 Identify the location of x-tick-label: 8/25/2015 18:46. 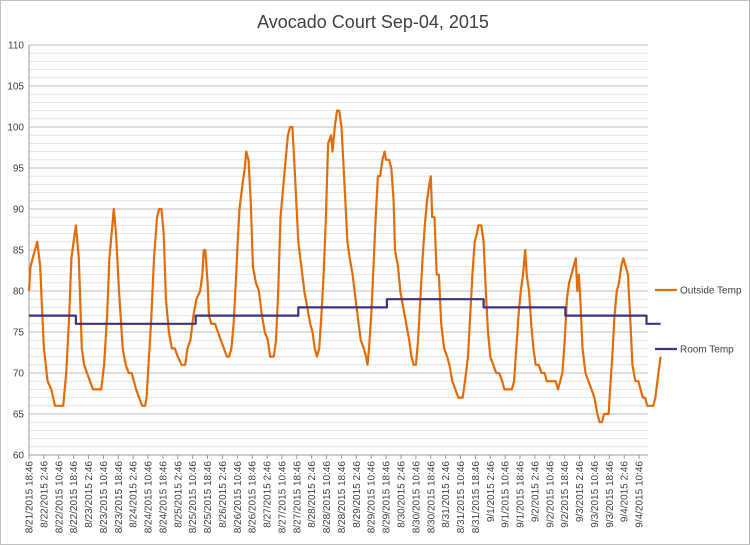
(208, 497).